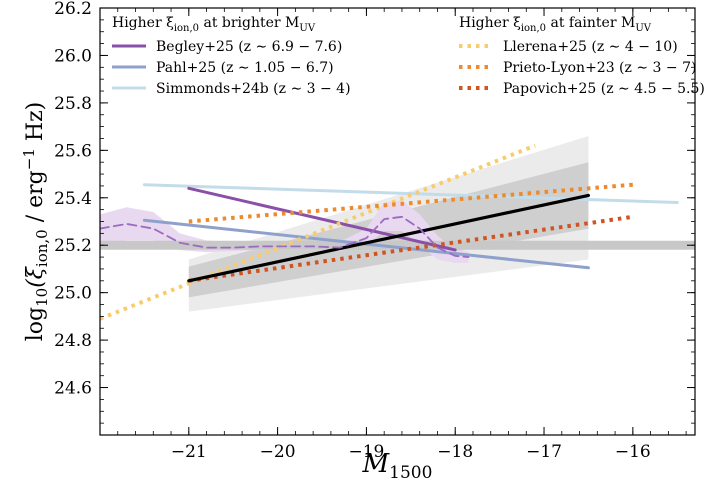  What do you see at coordinates (35, 276) in the screenshot?
I see `y-axis-title-xi: (ξ` at bounding box center [35, 276].